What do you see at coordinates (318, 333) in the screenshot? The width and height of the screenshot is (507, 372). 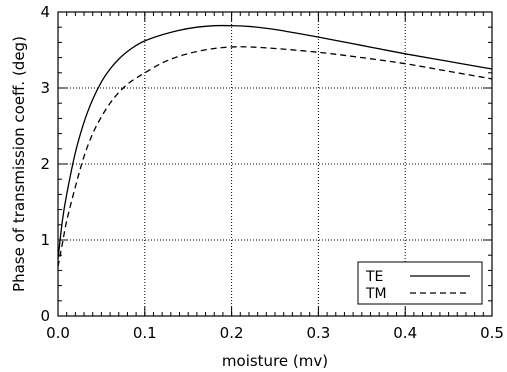 I see `x-tick-label: 0.3` at bounding box center [318, 333].